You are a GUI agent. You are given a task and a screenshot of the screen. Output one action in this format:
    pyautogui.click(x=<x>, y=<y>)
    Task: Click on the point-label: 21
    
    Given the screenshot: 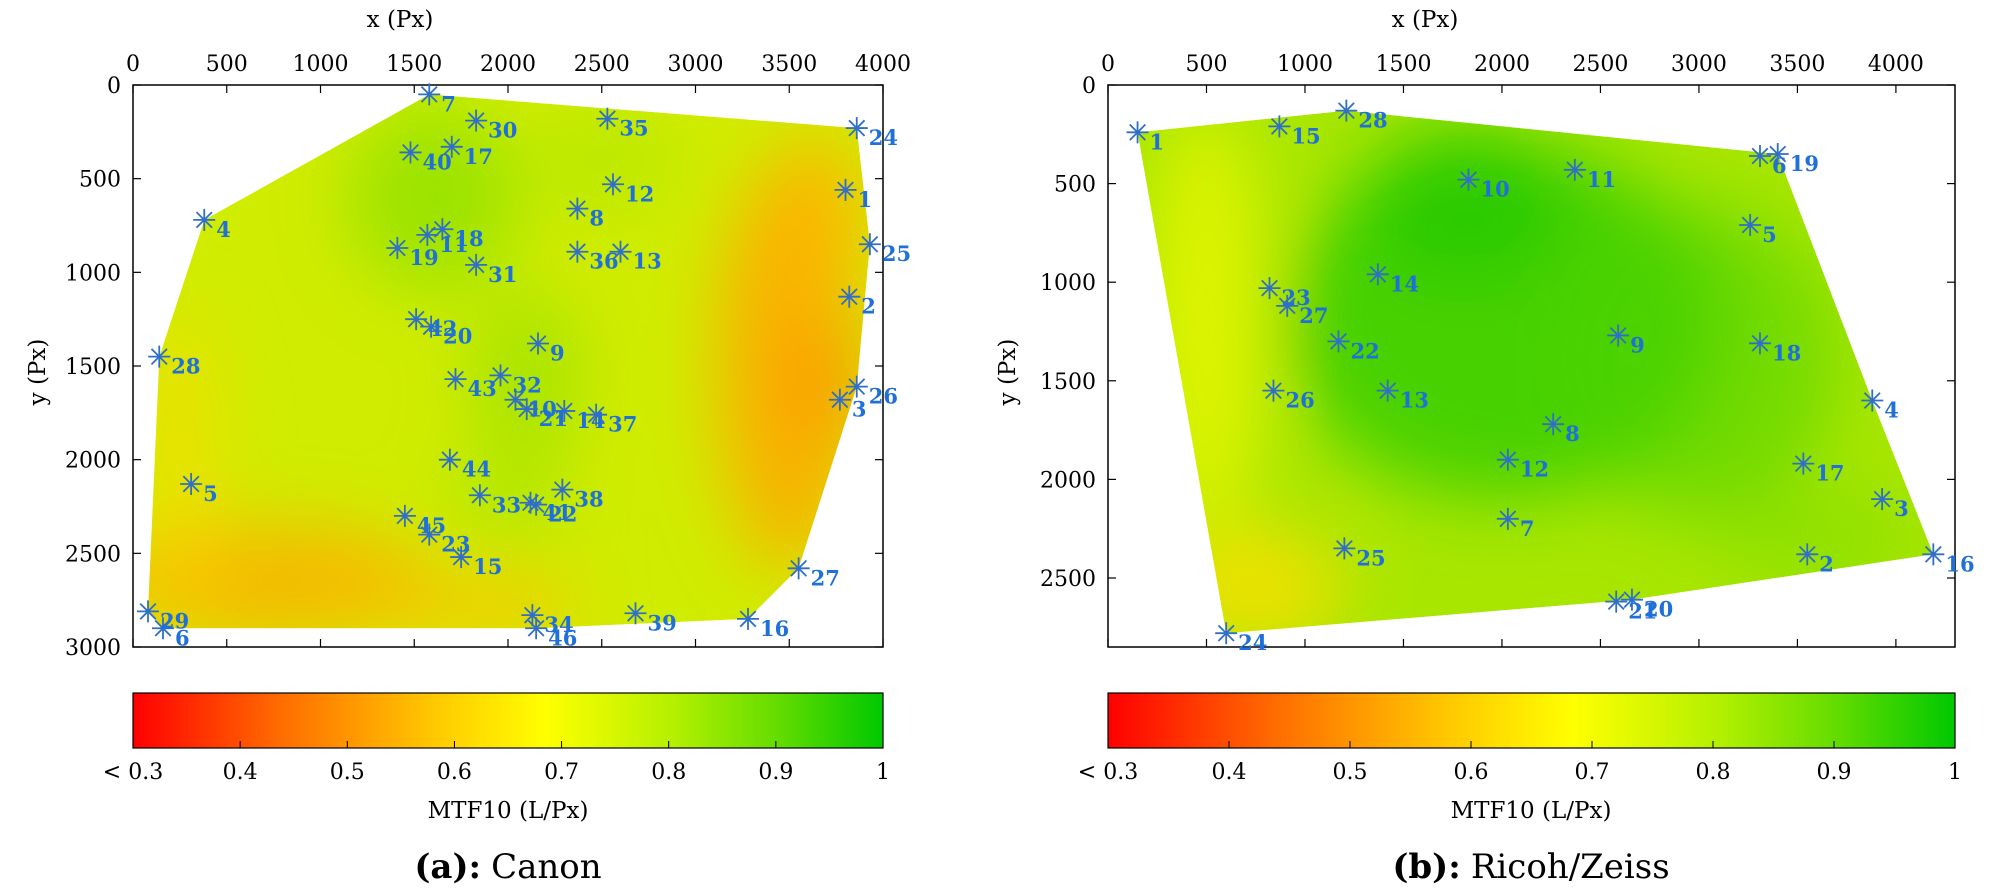 What is the action you would take?
    pyautogui.click(x=1642, y=611)
    